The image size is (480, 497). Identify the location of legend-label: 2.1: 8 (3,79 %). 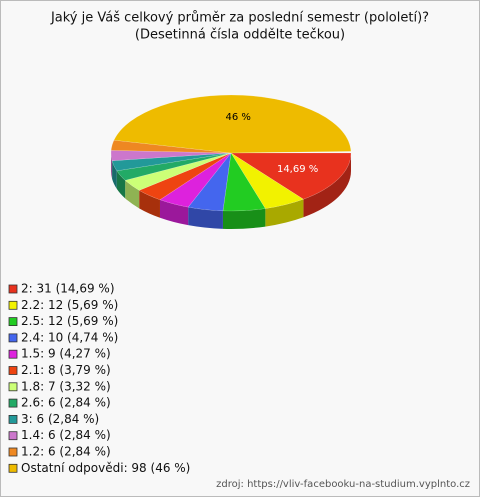
(66, 370).